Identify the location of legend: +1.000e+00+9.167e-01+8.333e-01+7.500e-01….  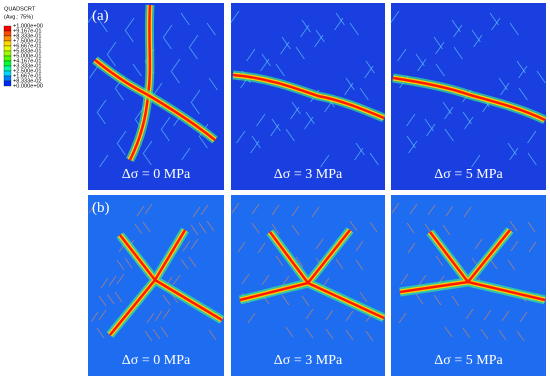
(23, 56).